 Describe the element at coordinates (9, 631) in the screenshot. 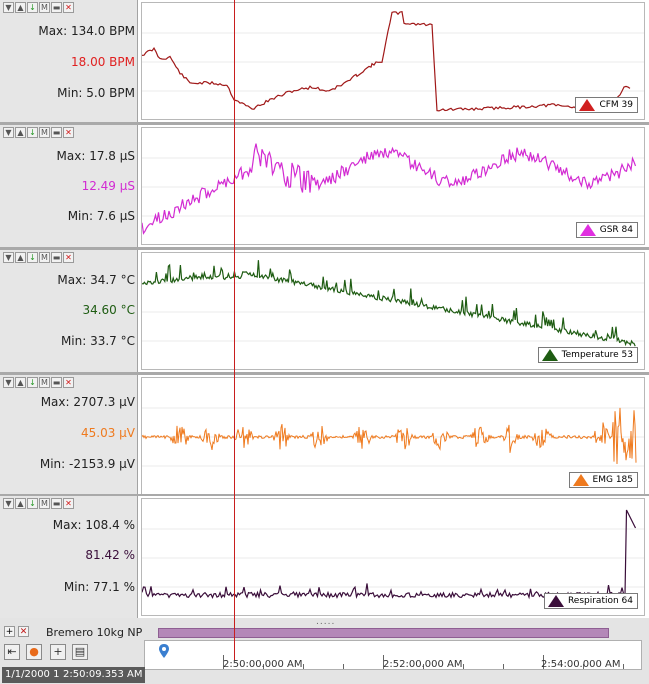

I see `add-event-icon: +` at that location.